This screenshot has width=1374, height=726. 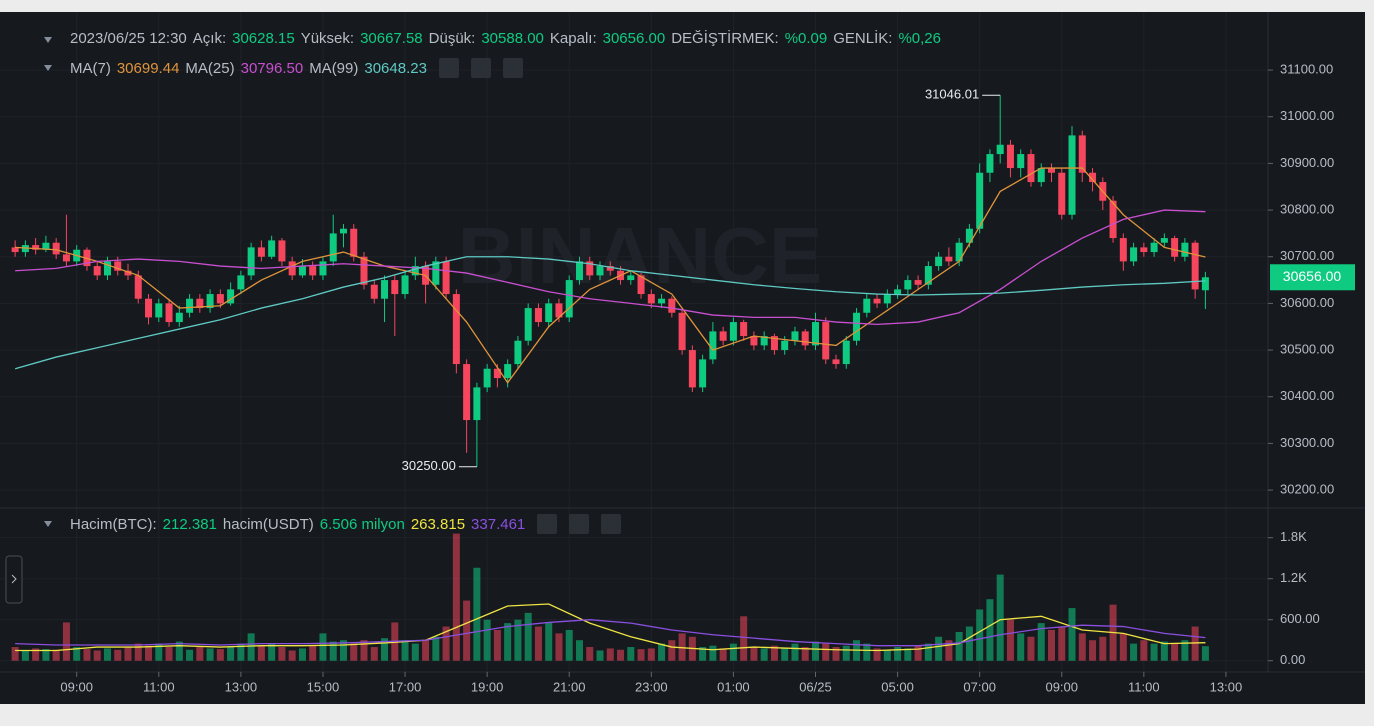 What do you see at coordinates (148, 68) in the screenshot?
I see `ma-value: 30699.44` at bounding box center [148, 68].